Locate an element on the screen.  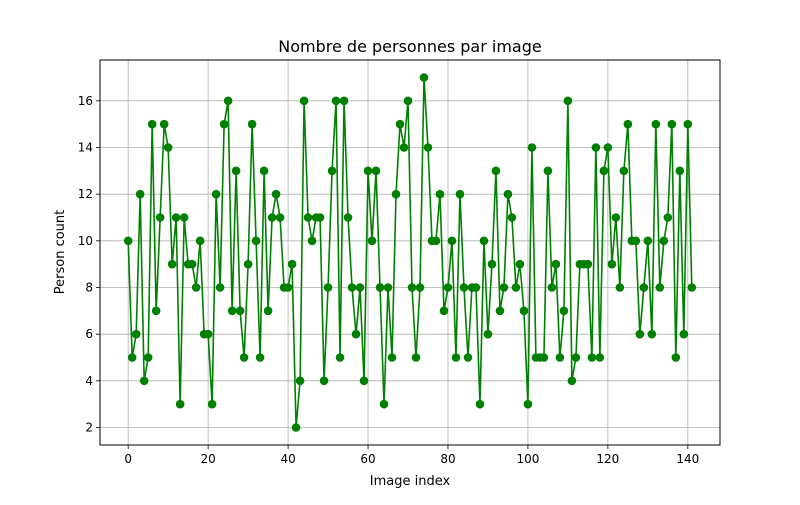
x-tick-label: 100 is located at coordinates (527, 459).